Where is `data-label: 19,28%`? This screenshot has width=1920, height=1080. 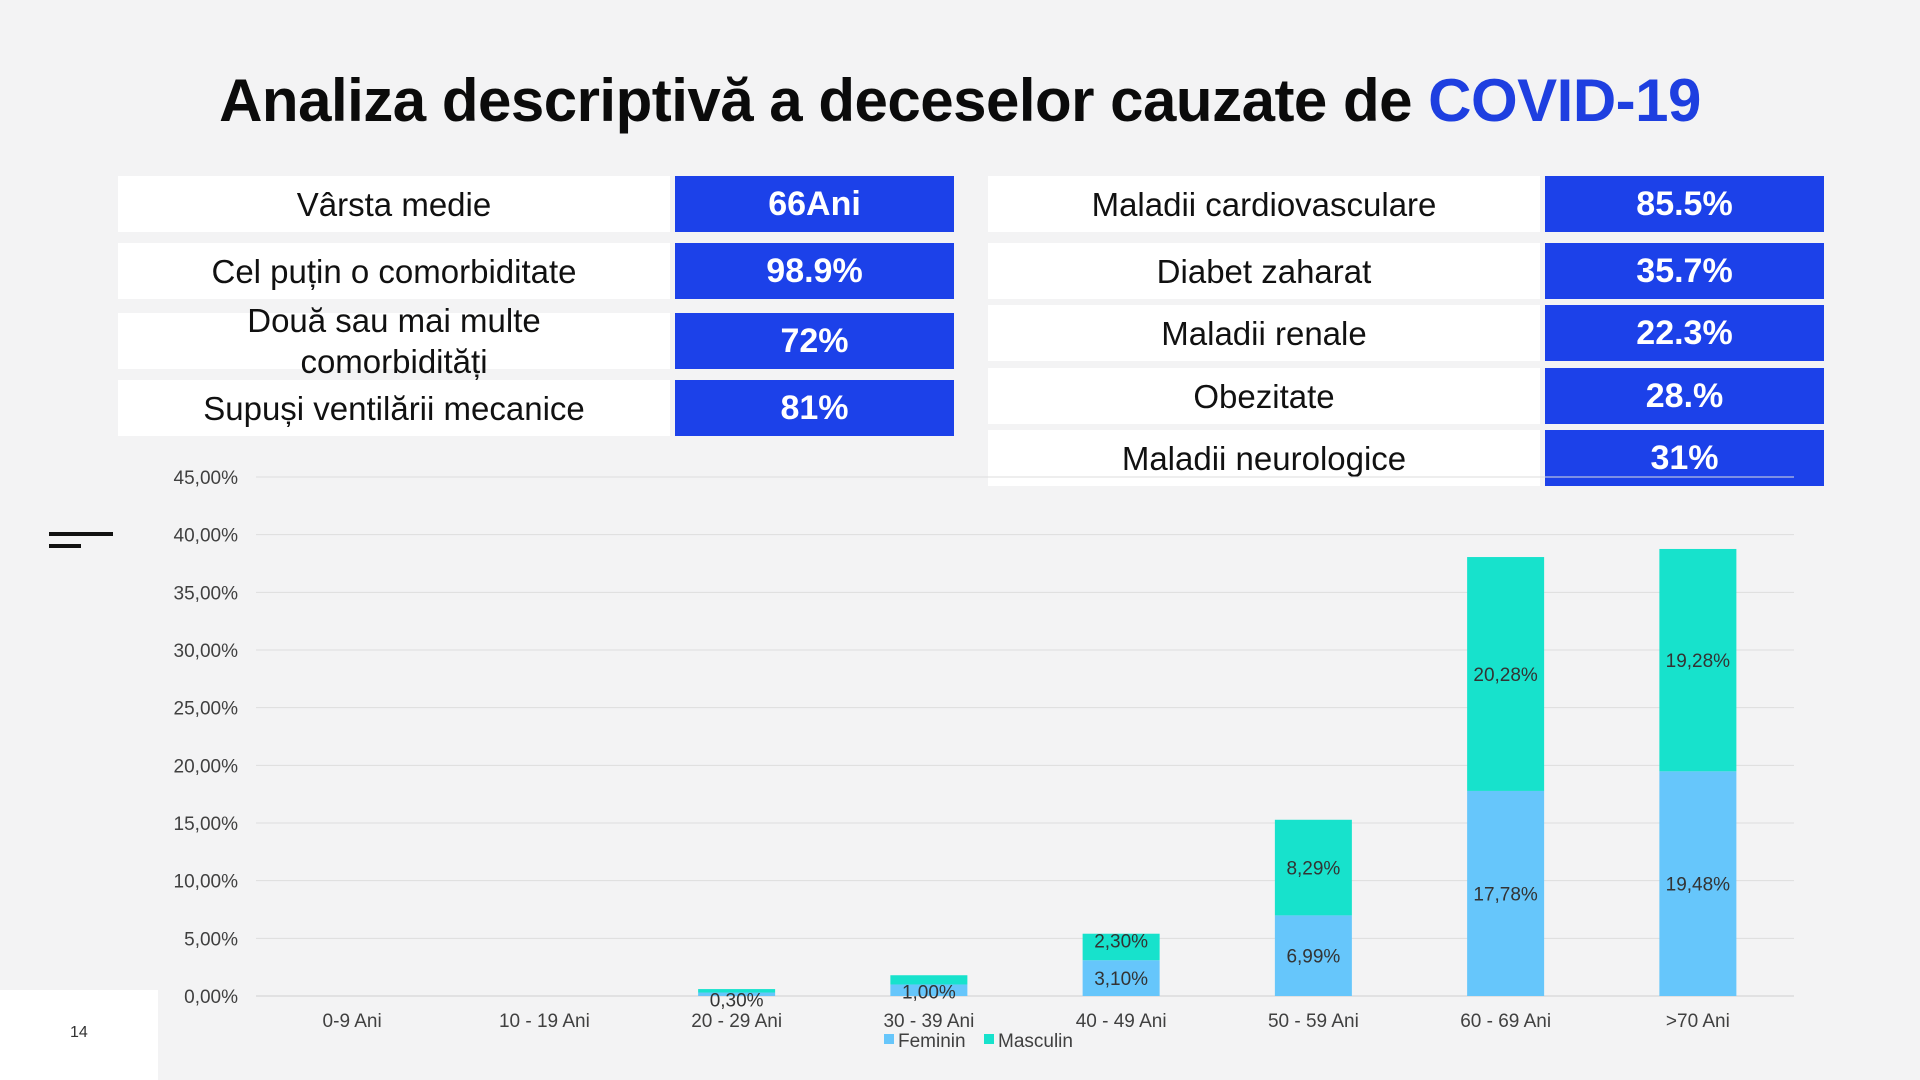
data-label: 19,28% is located at coordinates (1698, 661).